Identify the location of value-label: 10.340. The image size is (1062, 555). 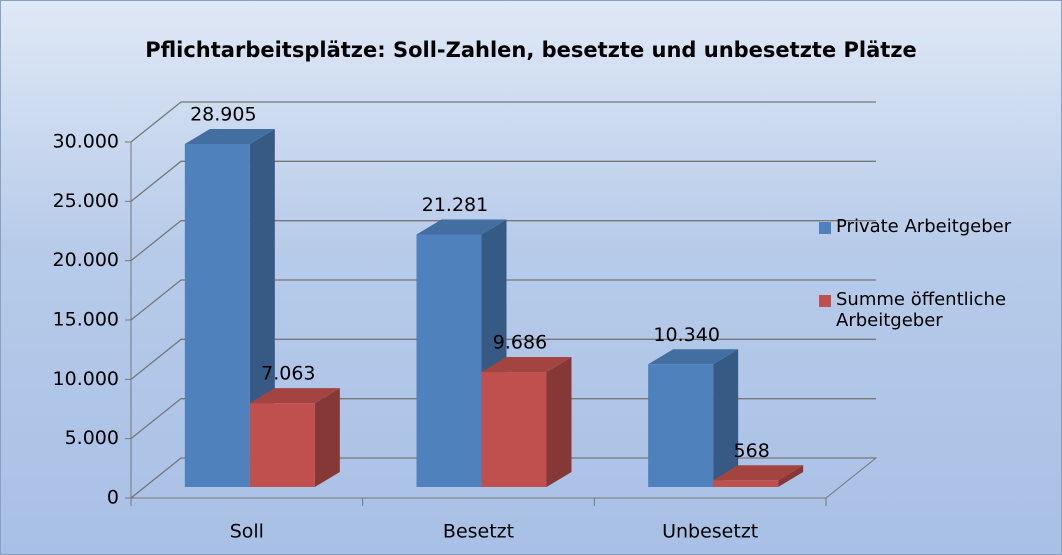
(686, 335).